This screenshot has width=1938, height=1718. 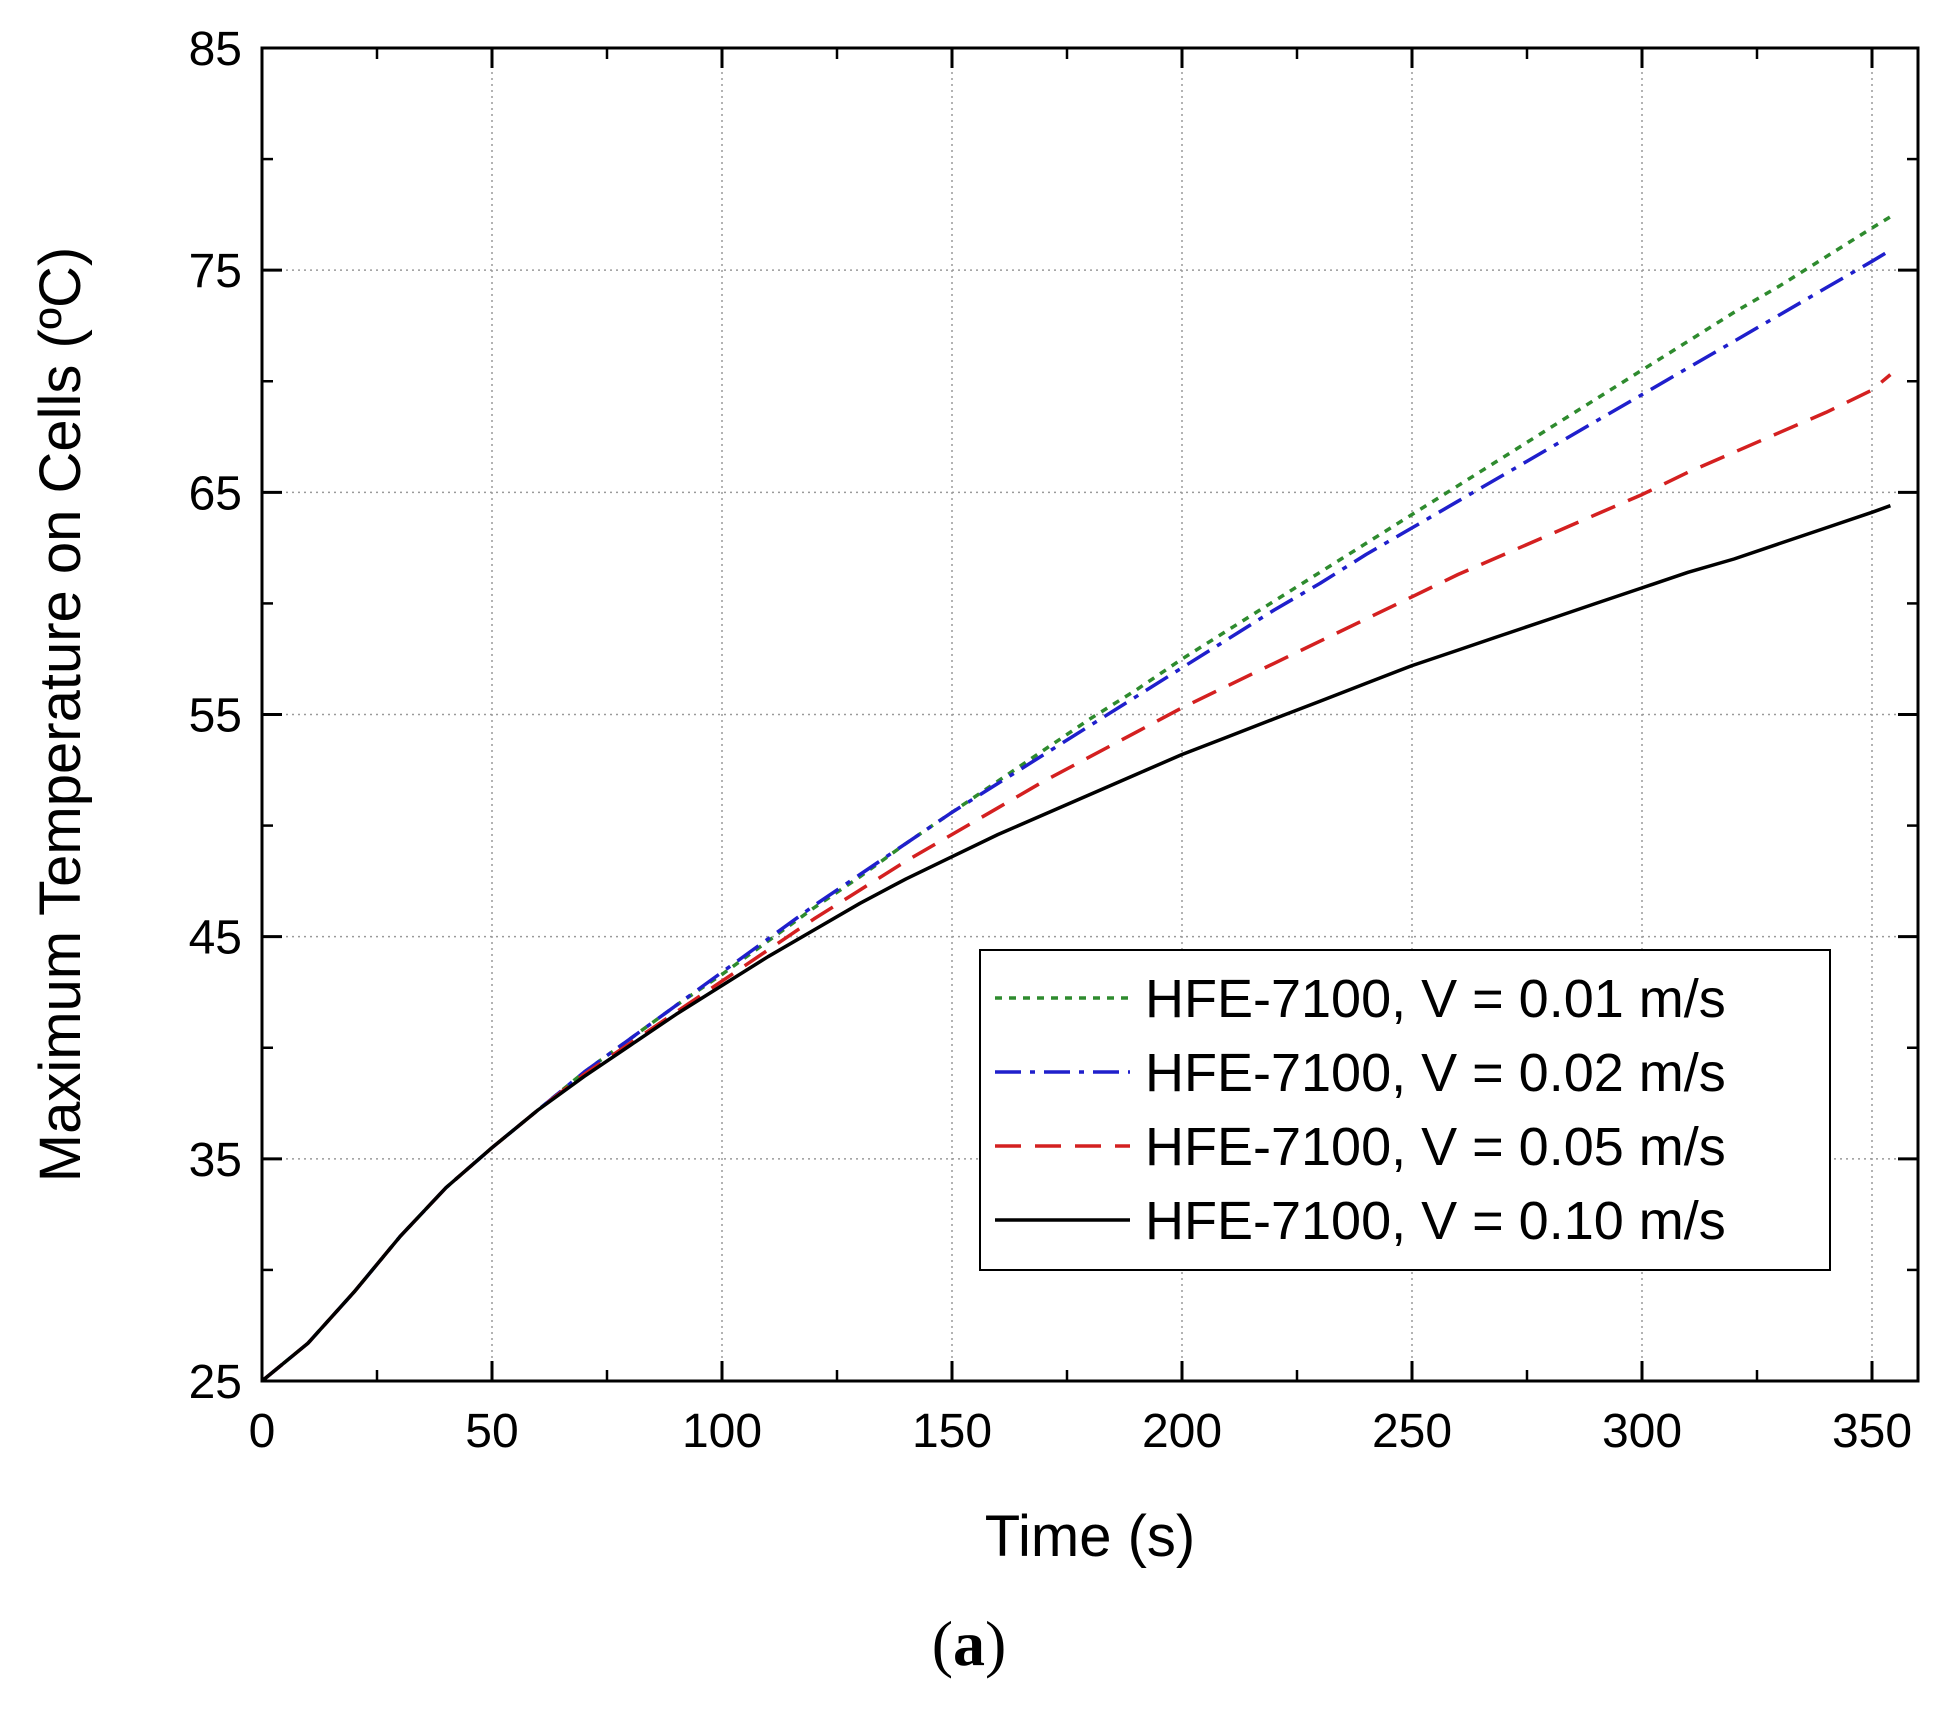 What do you see at coordinates (1435, 1073) in the screenshot?
I see `legend-label-2: HFE-7100, V = 0.02 m/s` at bounding box center [1435, 1073].